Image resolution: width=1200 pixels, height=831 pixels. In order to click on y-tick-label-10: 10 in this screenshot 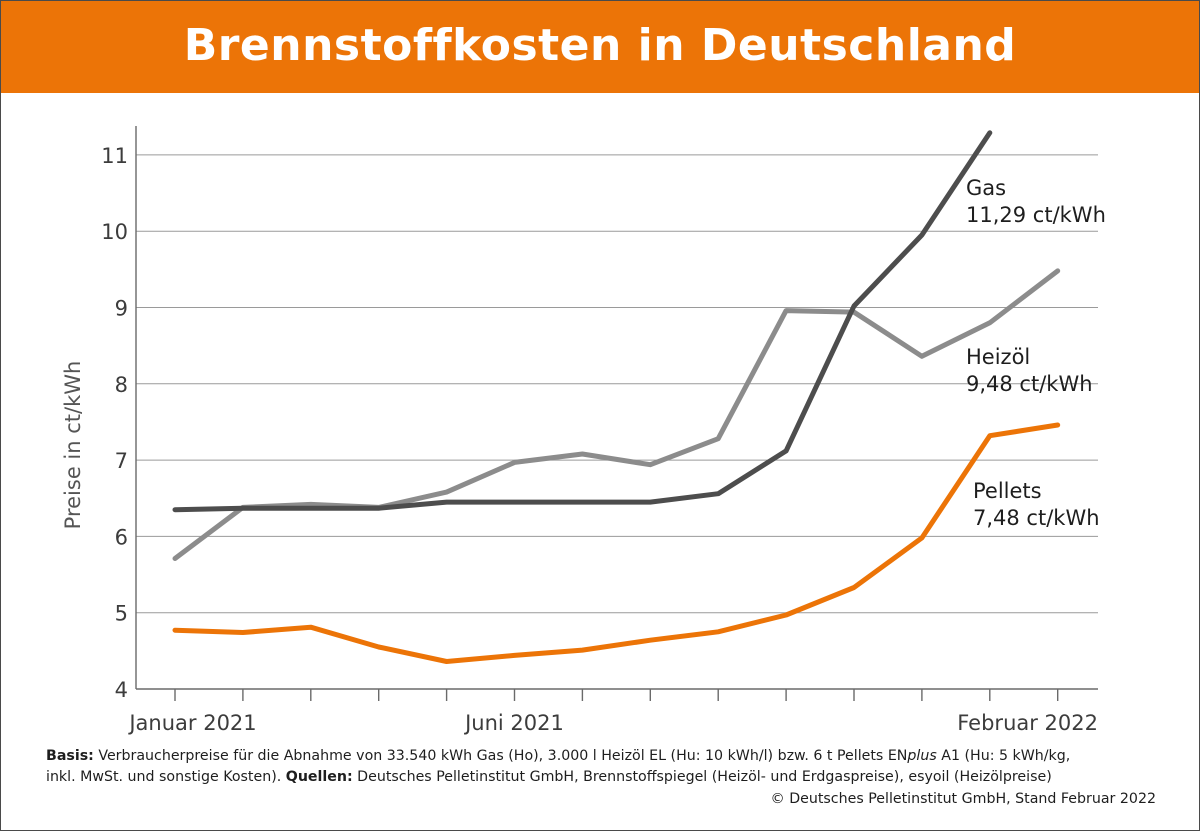, I will do `click(114, 232)`.